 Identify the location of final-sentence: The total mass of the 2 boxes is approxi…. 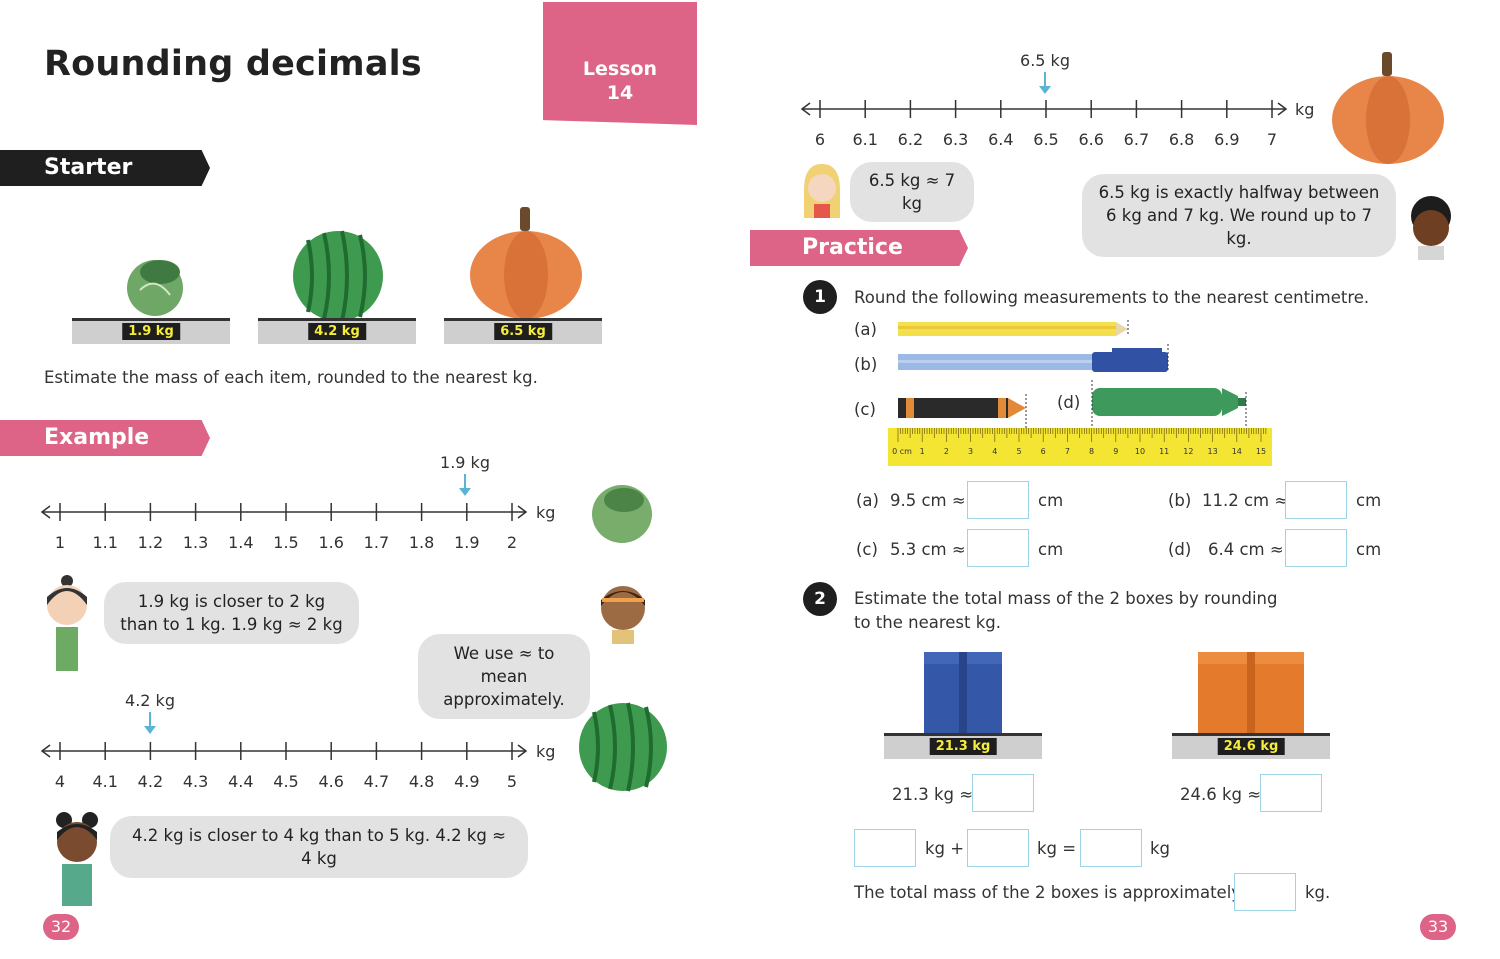
(1048, 892).